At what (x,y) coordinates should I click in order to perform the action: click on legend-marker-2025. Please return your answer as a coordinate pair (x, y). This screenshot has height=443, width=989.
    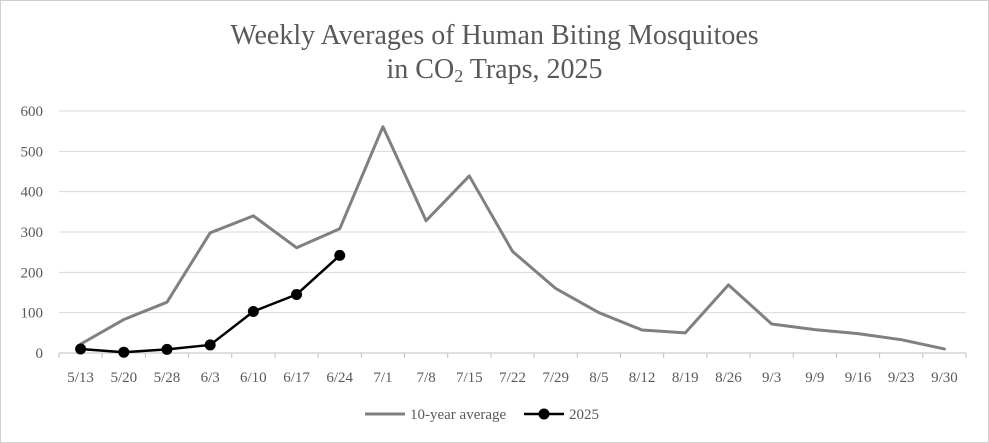
    Looking at the image, I should click on (544, 414).